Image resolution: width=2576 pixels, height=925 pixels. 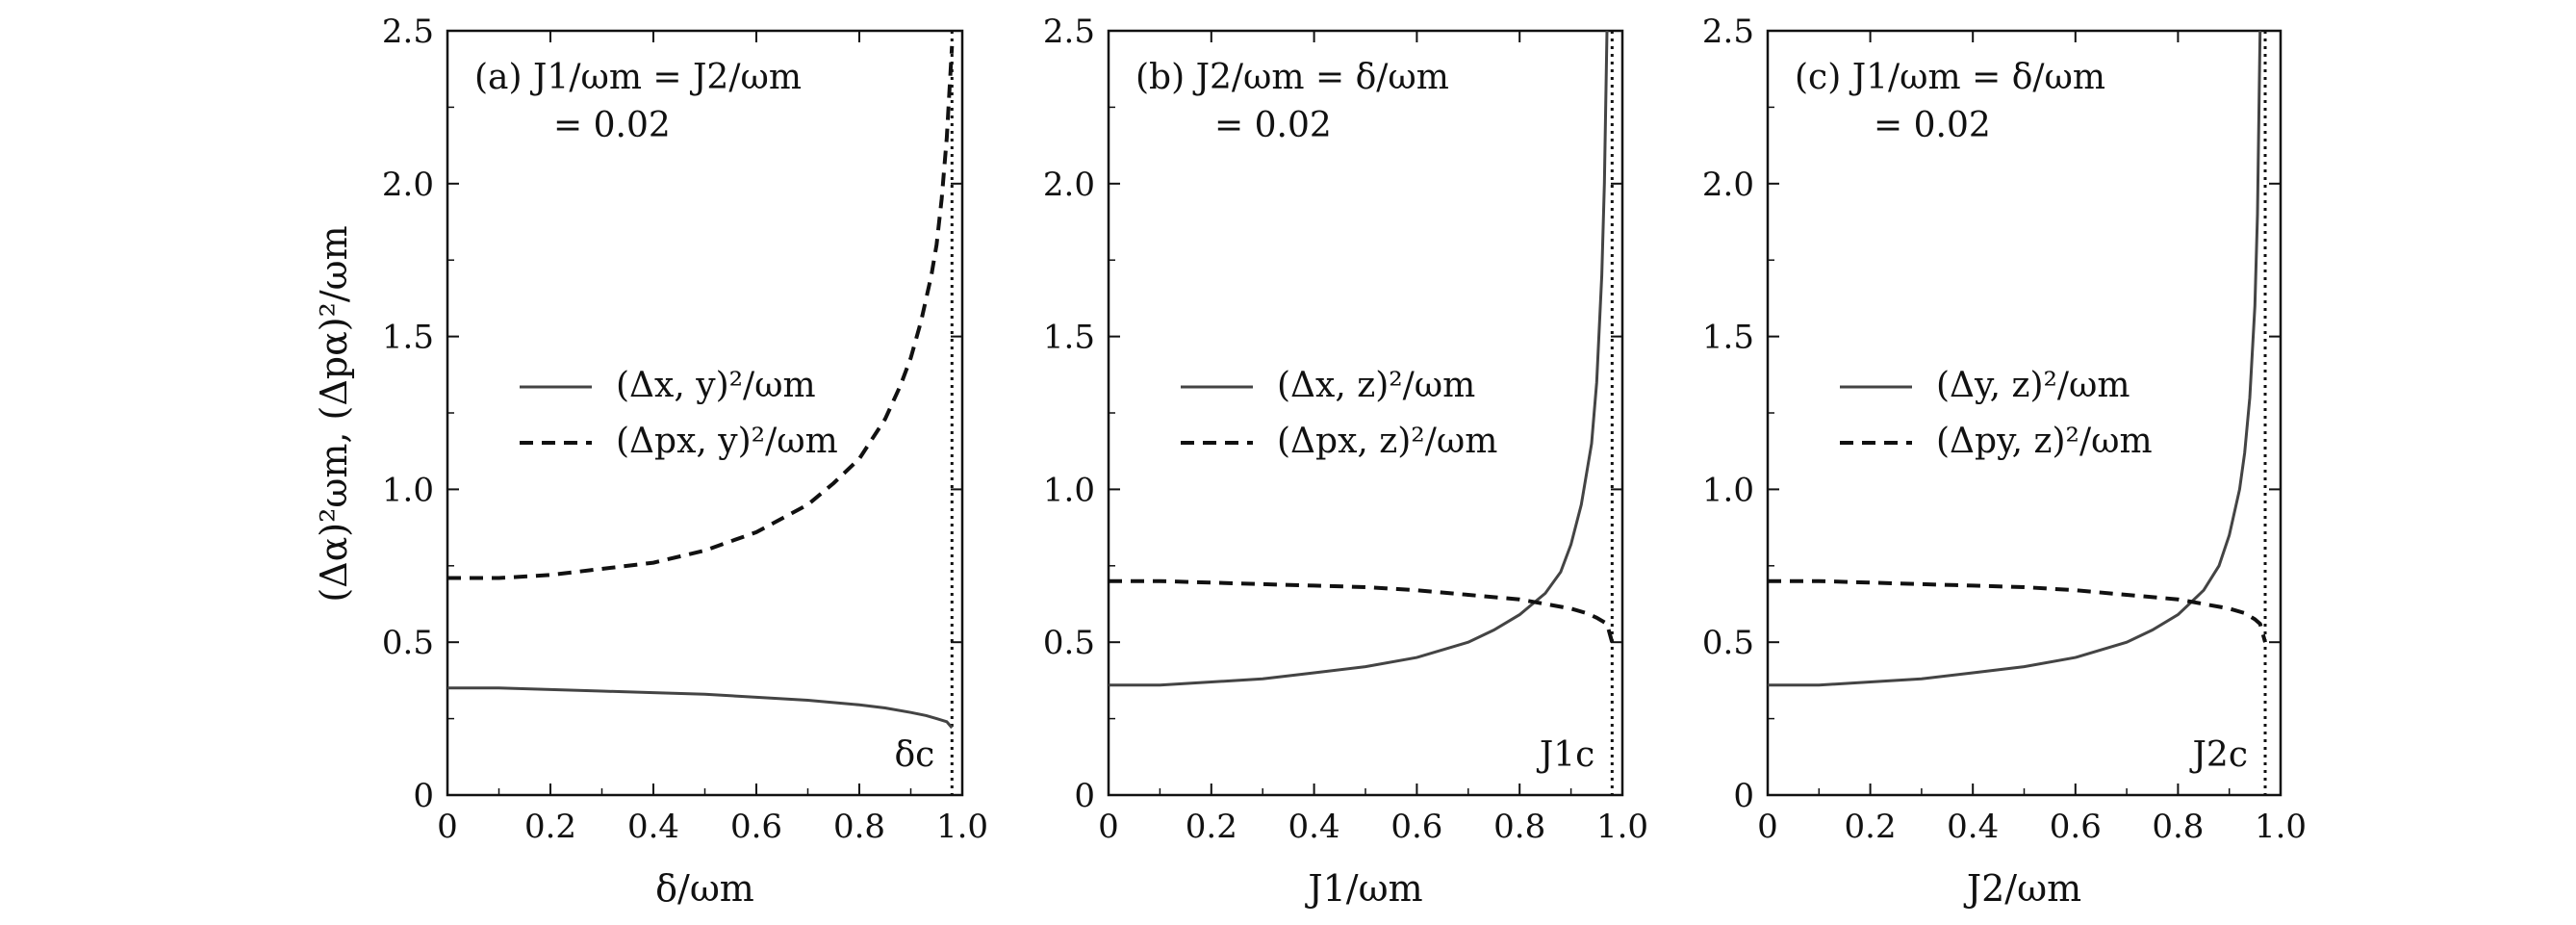 What do you see at coordinates (334, 413) in the screenshot?
I see `y-axis-label: (Δα)²ωm, (Δpα)²/ωm` at bounding box center [334, 413].